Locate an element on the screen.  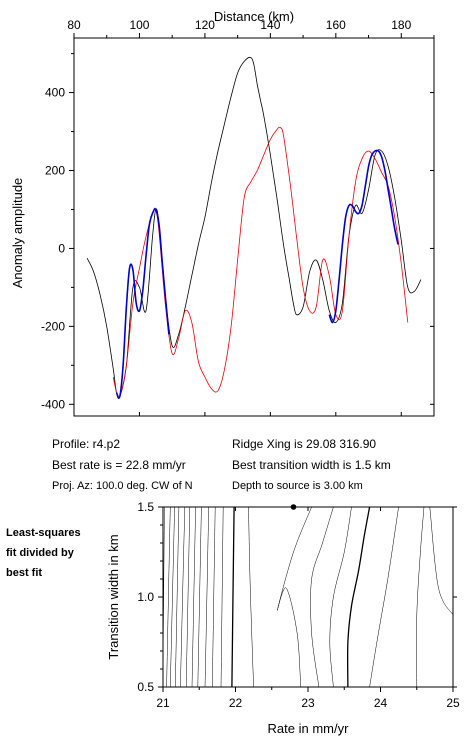
bottom-x-tick-label: 21 is located at coordinates (163, 703).